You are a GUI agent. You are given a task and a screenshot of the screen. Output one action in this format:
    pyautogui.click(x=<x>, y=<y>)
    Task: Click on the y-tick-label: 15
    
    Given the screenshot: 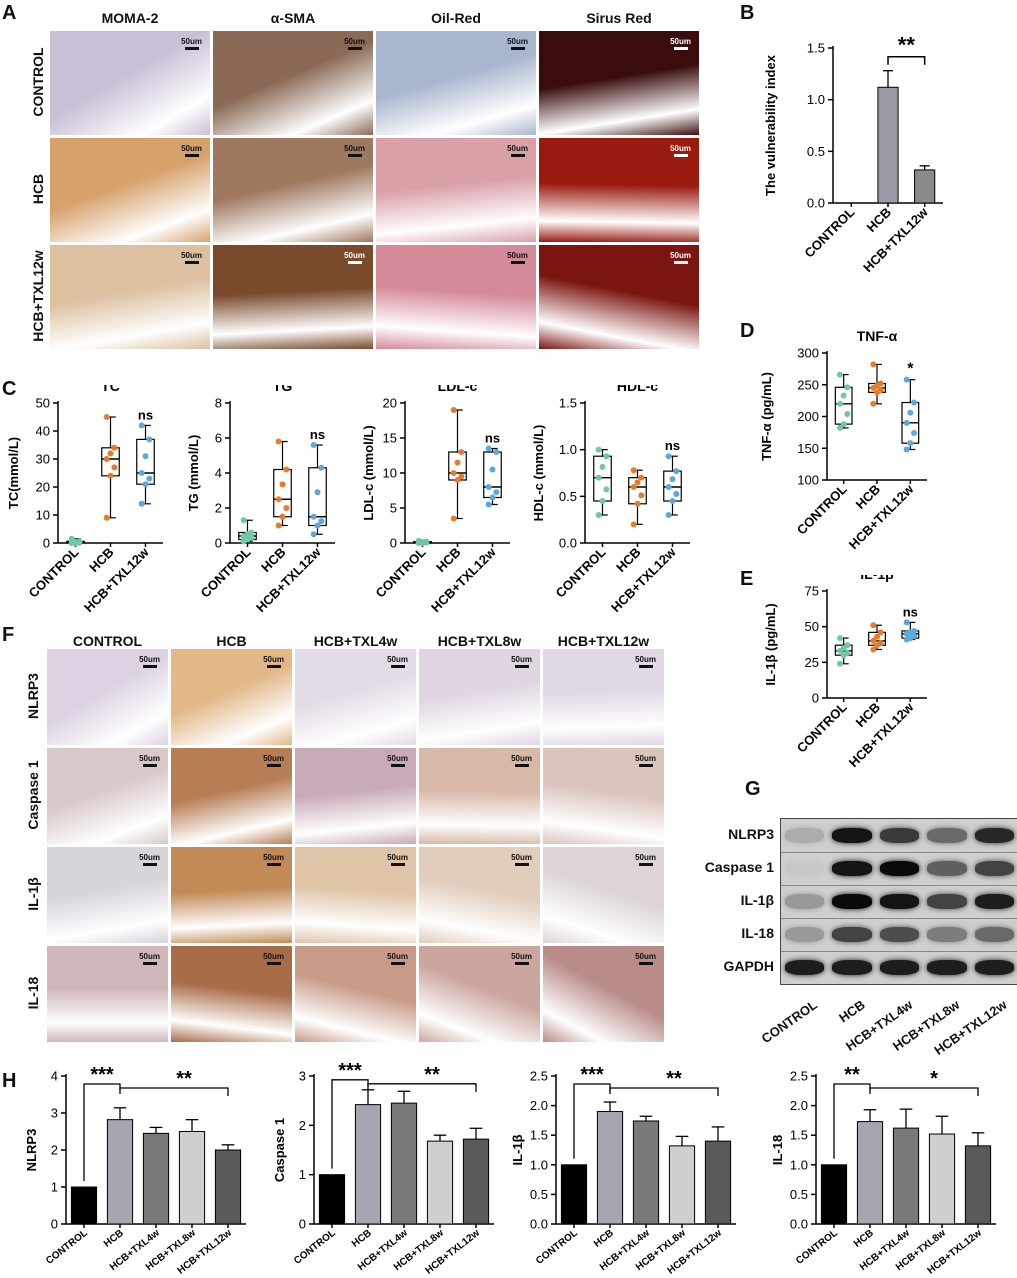 What is the action you would take?
    pyautogui.click(x=390, y=438)
    